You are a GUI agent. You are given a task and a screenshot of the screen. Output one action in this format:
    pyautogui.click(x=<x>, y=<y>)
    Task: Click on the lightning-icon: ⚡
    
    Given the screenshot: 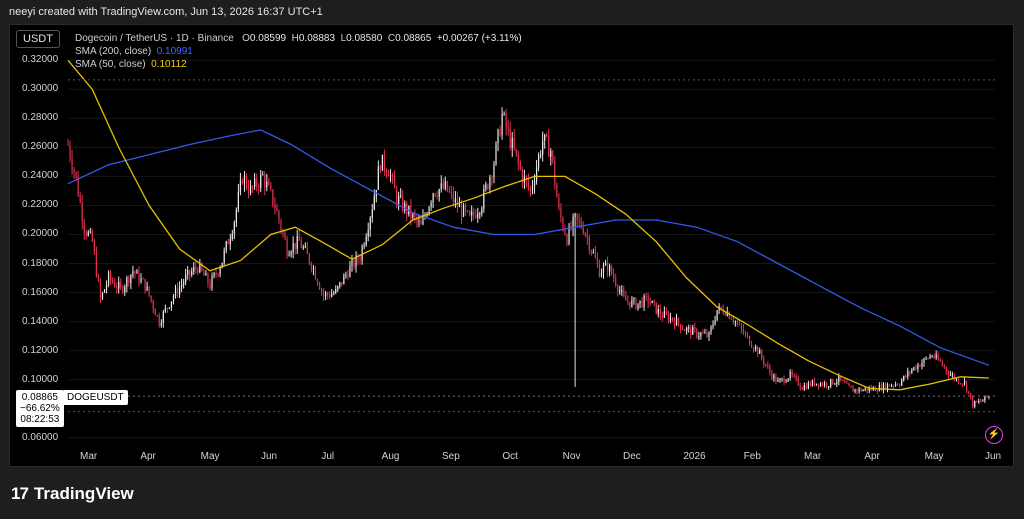 What is the action you would take?
    pyautogui.click(x=994, y=435)
    